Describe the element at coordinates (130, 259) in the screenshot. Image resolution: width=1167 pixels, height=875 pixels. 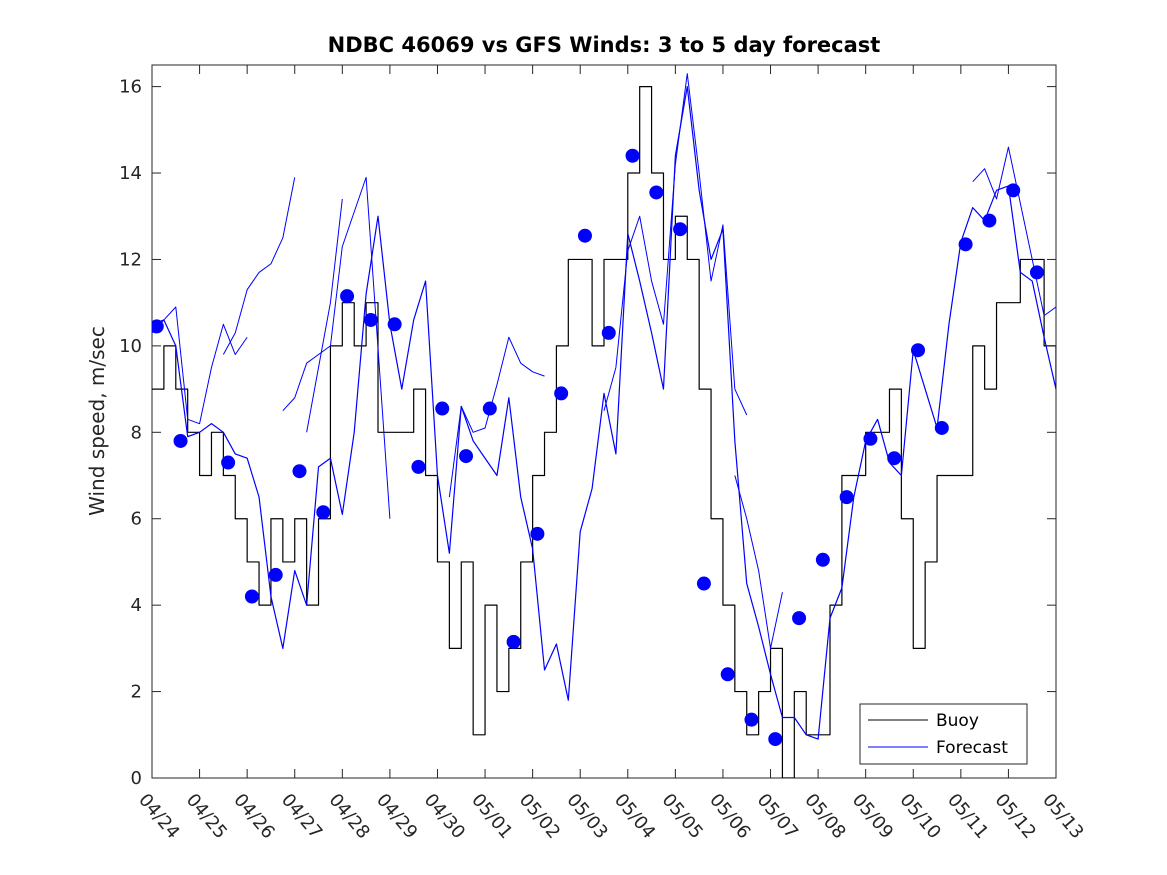
I see `y-tick-label: 12` at that location.